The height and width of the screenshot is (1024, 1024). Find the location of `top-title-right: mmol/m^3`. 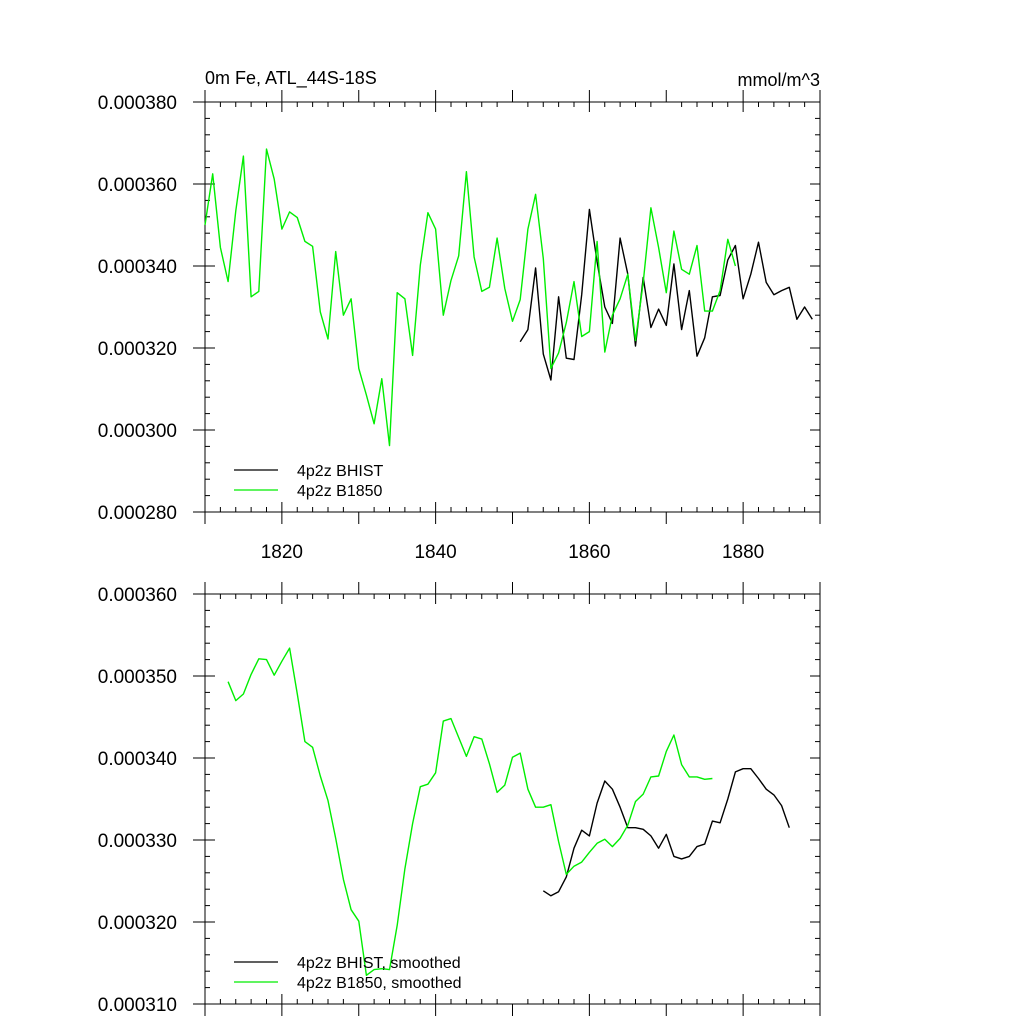

top-title-right: mmol/m^3 is located at coordinates (779, 80).